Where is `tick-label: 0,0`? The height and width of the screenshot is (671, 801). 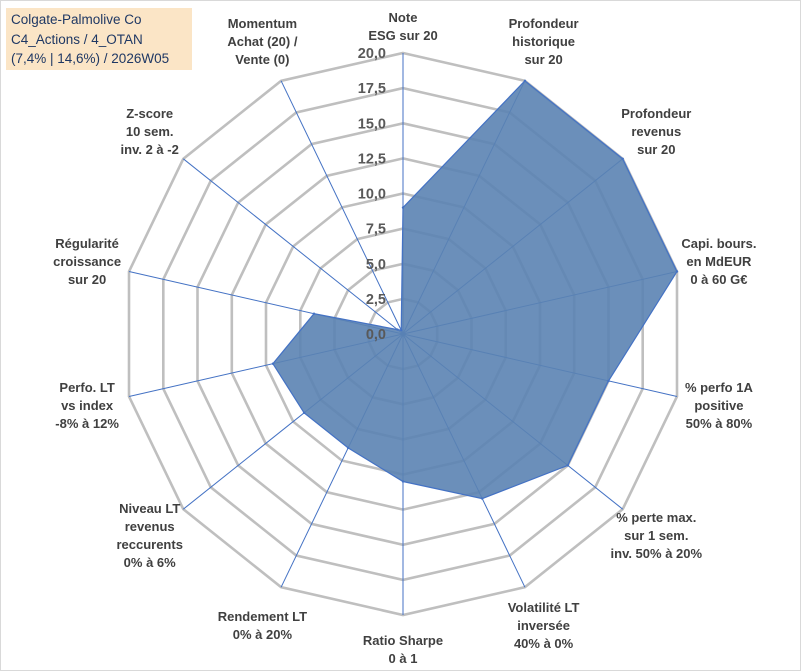 tick-label: 0,0 is located at coordinates (376, 335).